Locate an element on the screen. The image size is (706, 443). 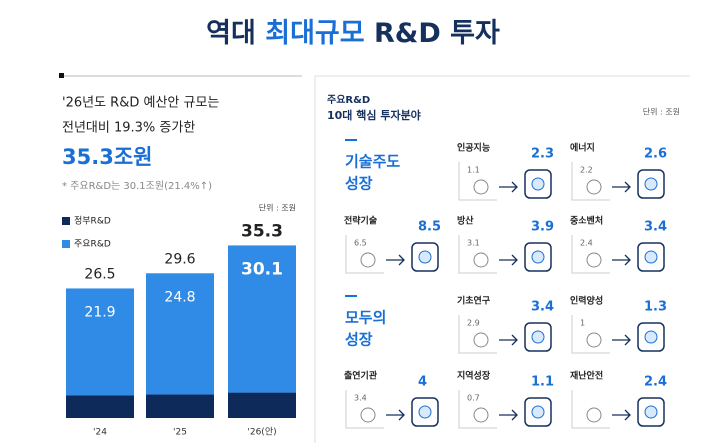
total-label: 35.3 is located at coordinates (262, 231).